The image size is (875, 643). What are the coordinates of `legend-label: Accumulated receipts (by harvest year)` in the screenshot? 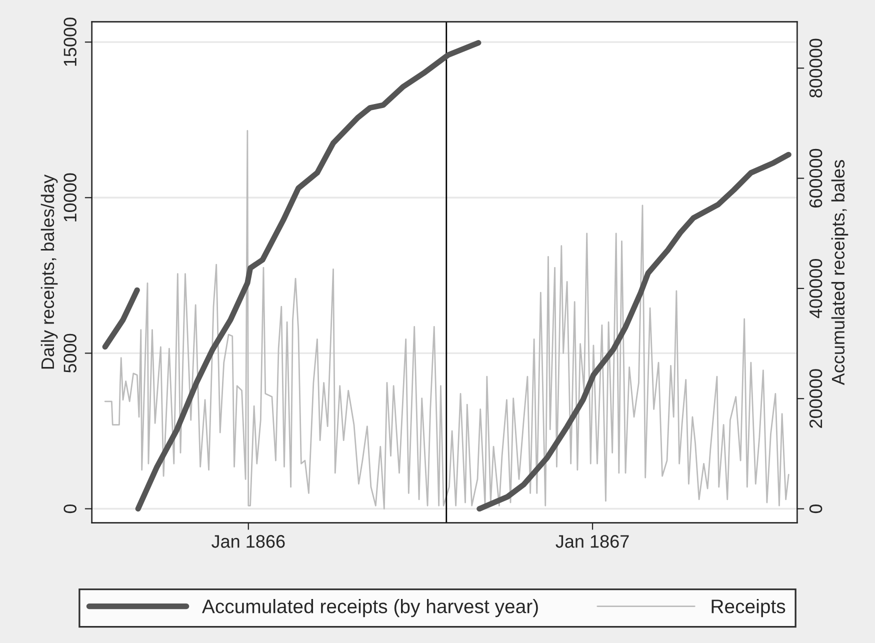 It's located at (370, 608).